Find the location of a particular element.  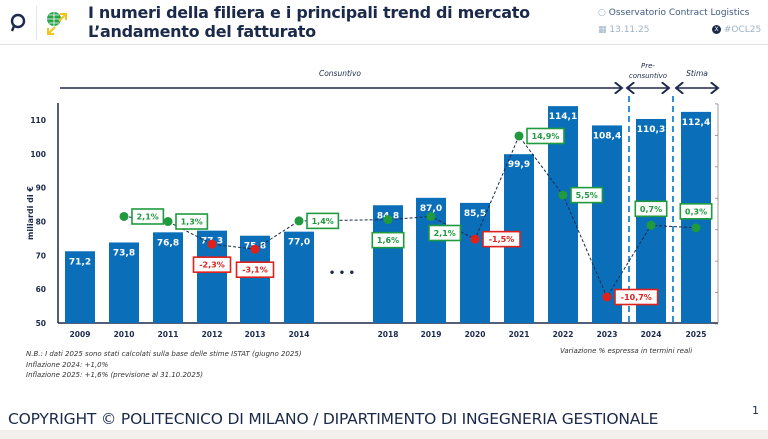

x-tick-label: 2019 is located at coordinates (431, 334).